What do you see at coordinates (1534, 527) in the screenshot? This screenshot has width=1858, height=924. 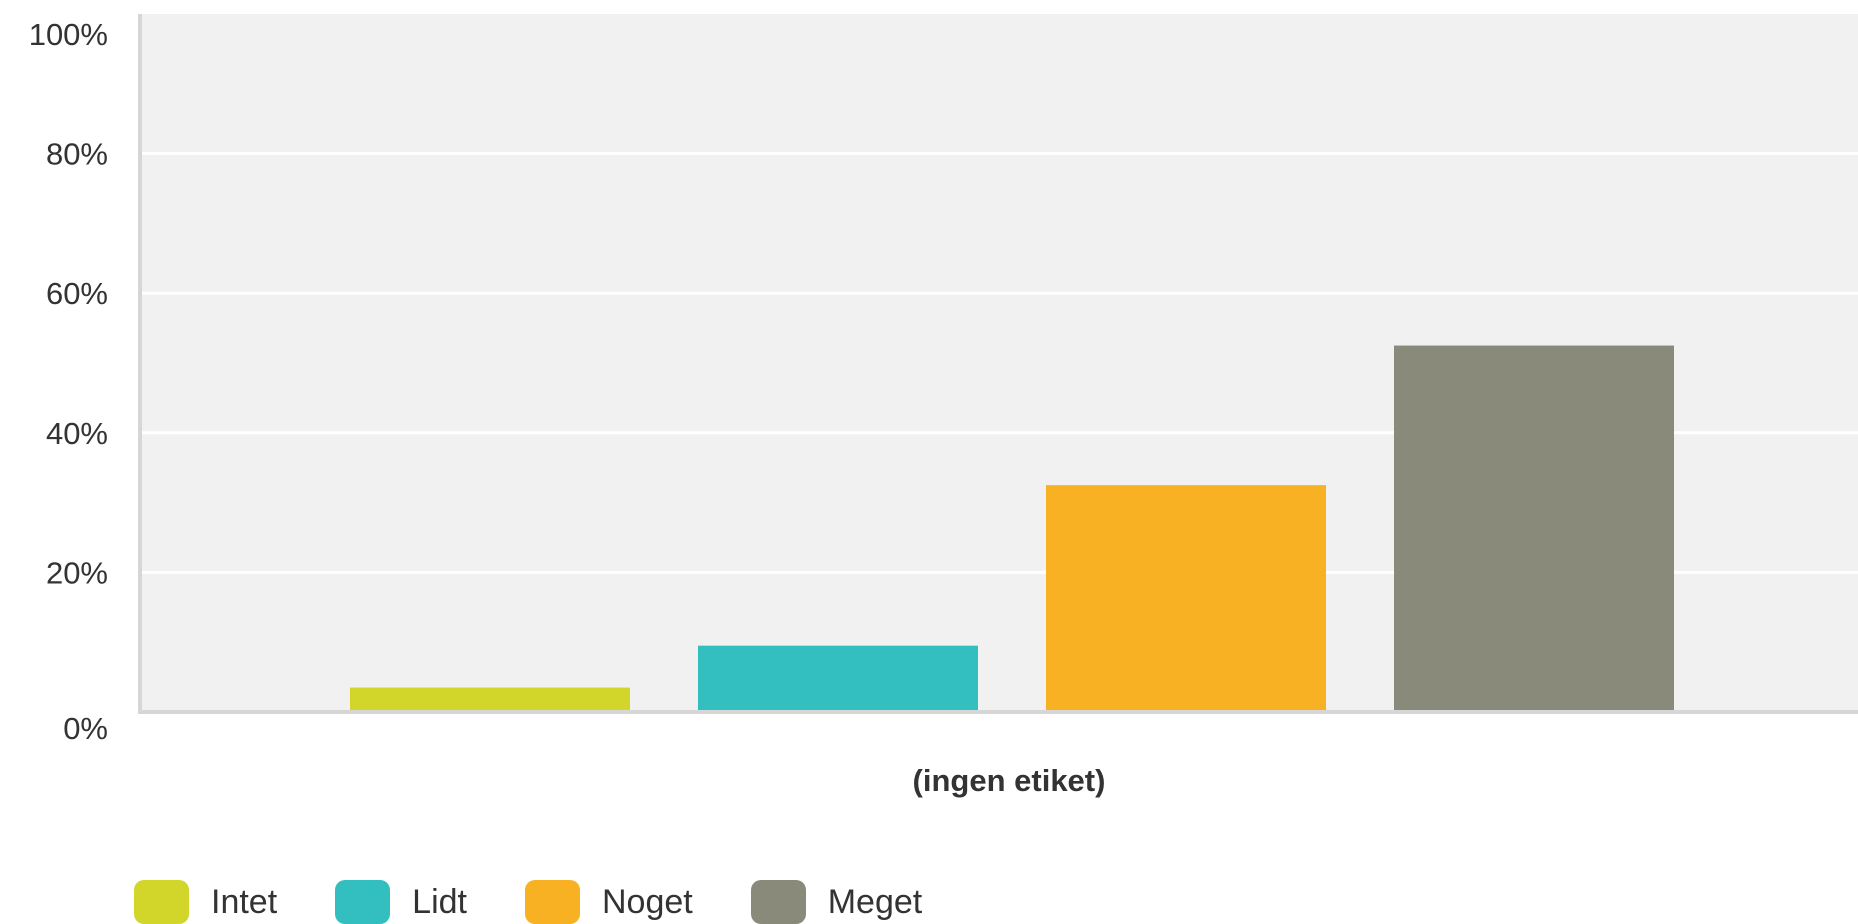 I see `bar-meget` at bounding box center [1534, 527].